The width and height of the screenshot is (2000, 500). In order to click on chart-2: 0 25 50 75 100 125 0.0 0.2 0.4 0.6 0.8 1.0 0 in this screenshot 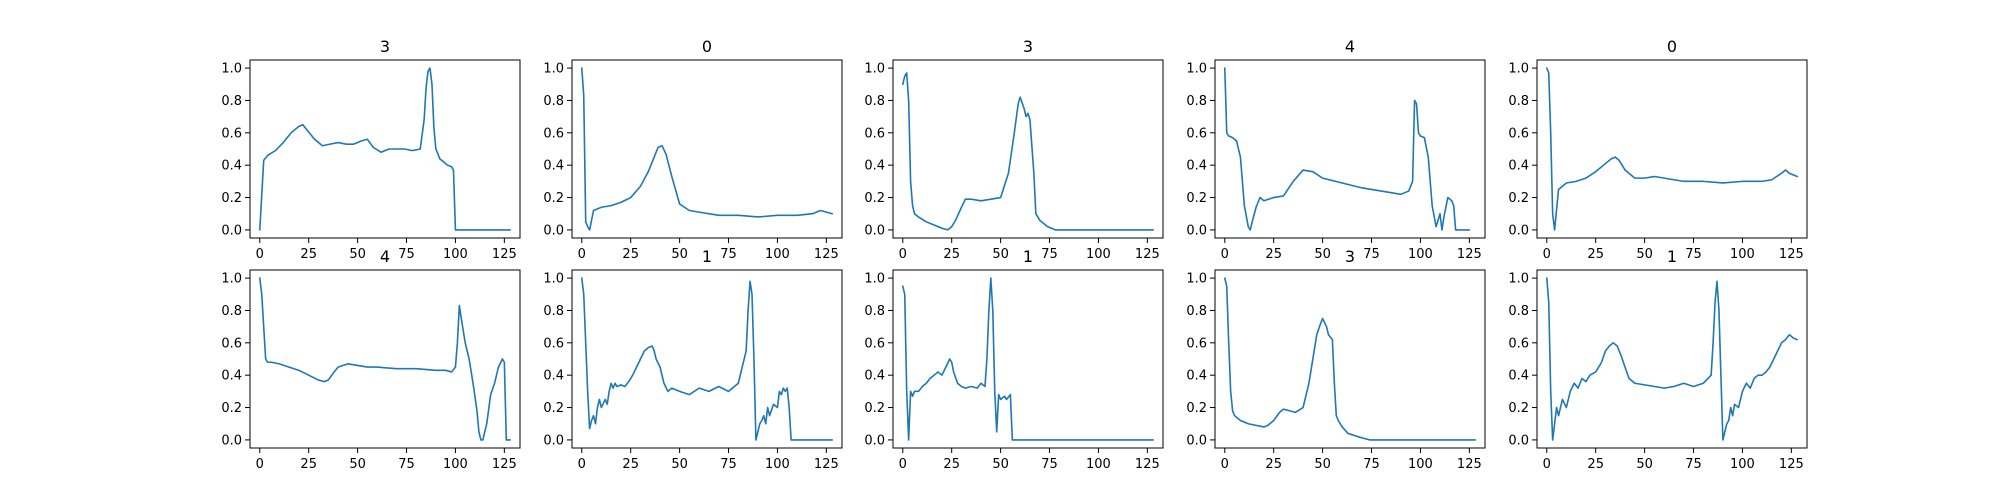, I will do `click(693, 149)`.